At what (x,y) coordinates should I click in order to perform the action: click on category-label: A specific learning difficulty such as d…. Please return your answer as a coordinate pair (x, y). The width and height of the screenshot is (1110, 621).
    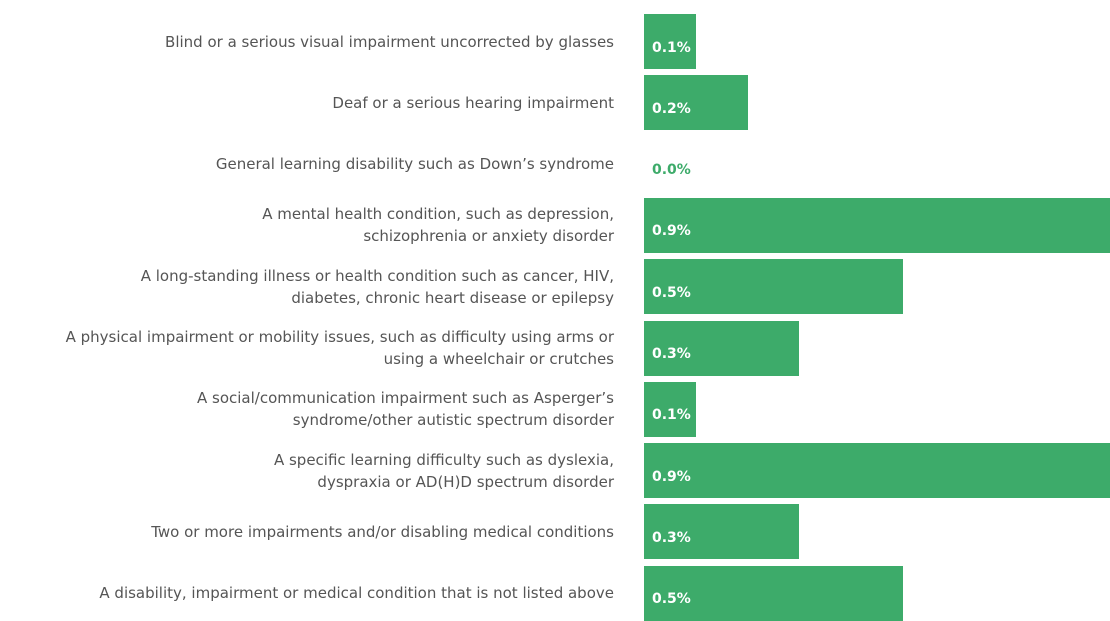
    Looking at the image, I should click on (443, 470).